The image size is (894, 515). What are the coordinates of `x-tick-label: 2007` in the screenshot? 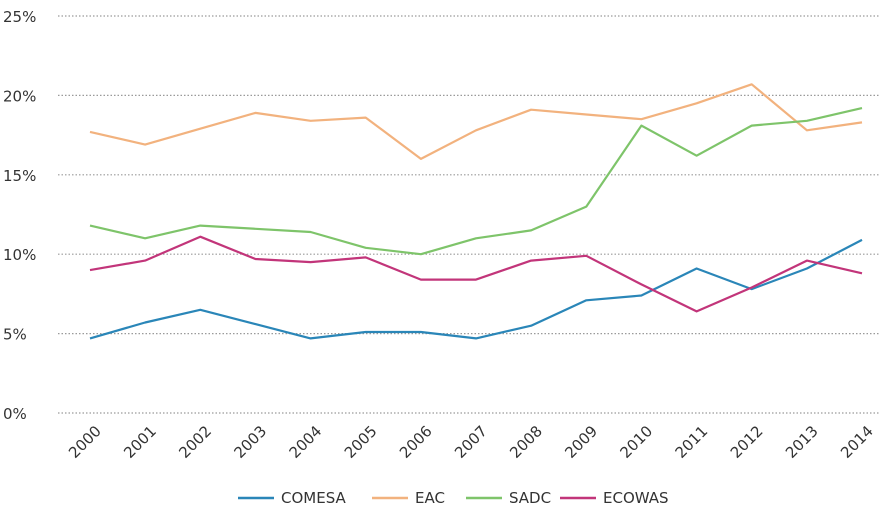 It's located at (471, 442).